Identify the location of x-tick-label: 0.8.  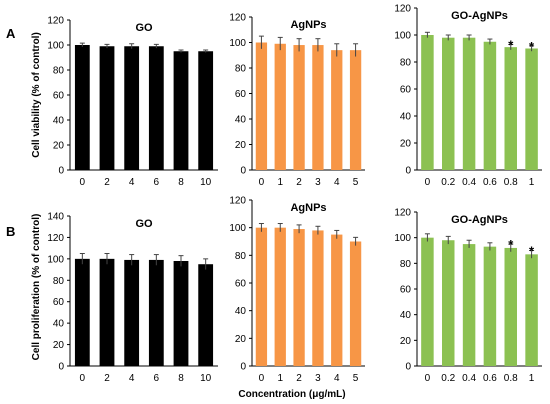
(511, 378).